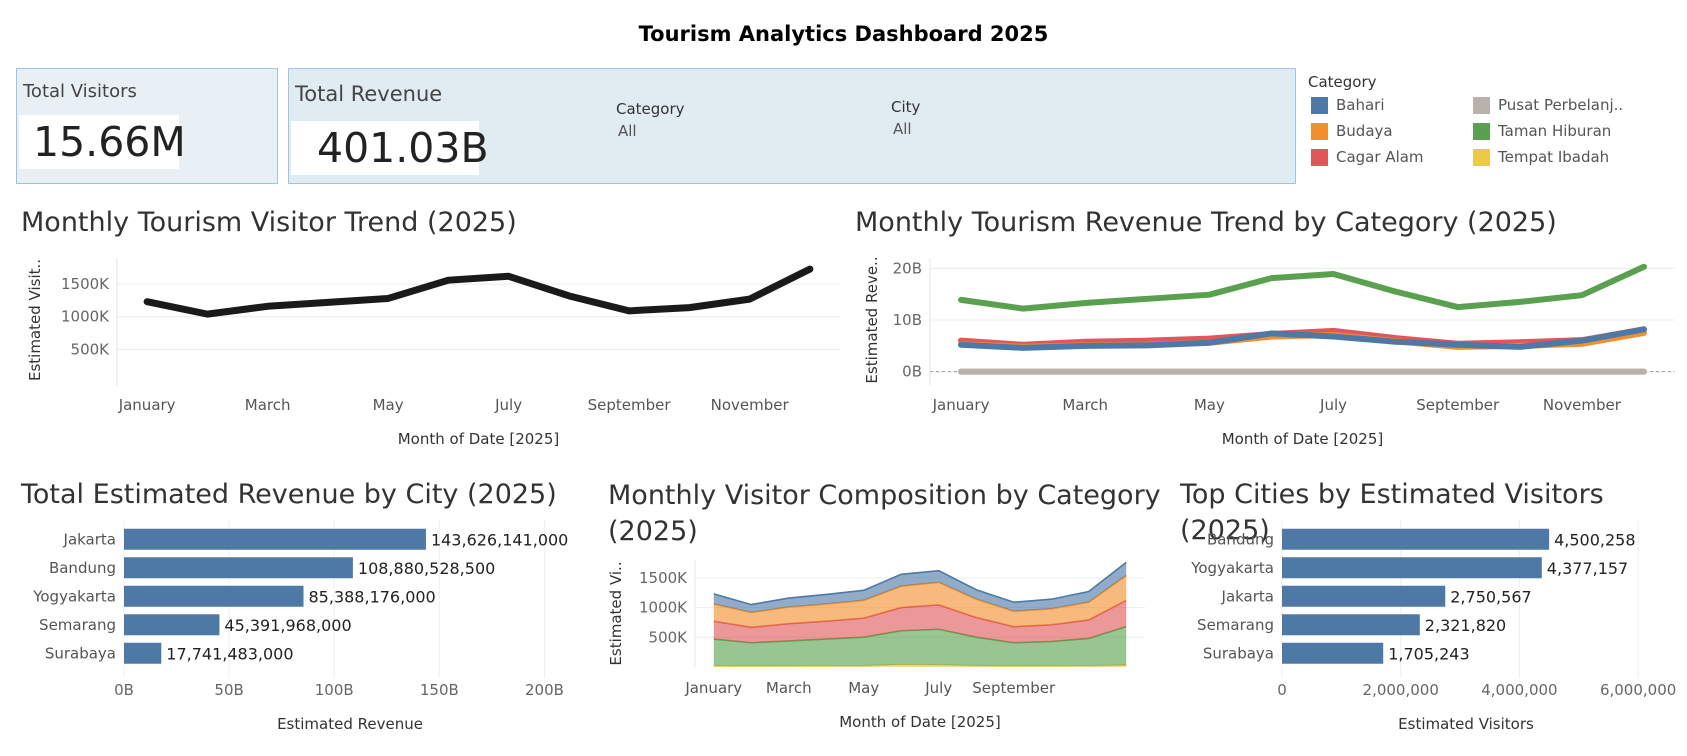 This screenshot has width=1687, height=756. Describe the element at coordinates (1490, 596) in the screenshot. I see `bar-value-label: 2,750,567` at that location.